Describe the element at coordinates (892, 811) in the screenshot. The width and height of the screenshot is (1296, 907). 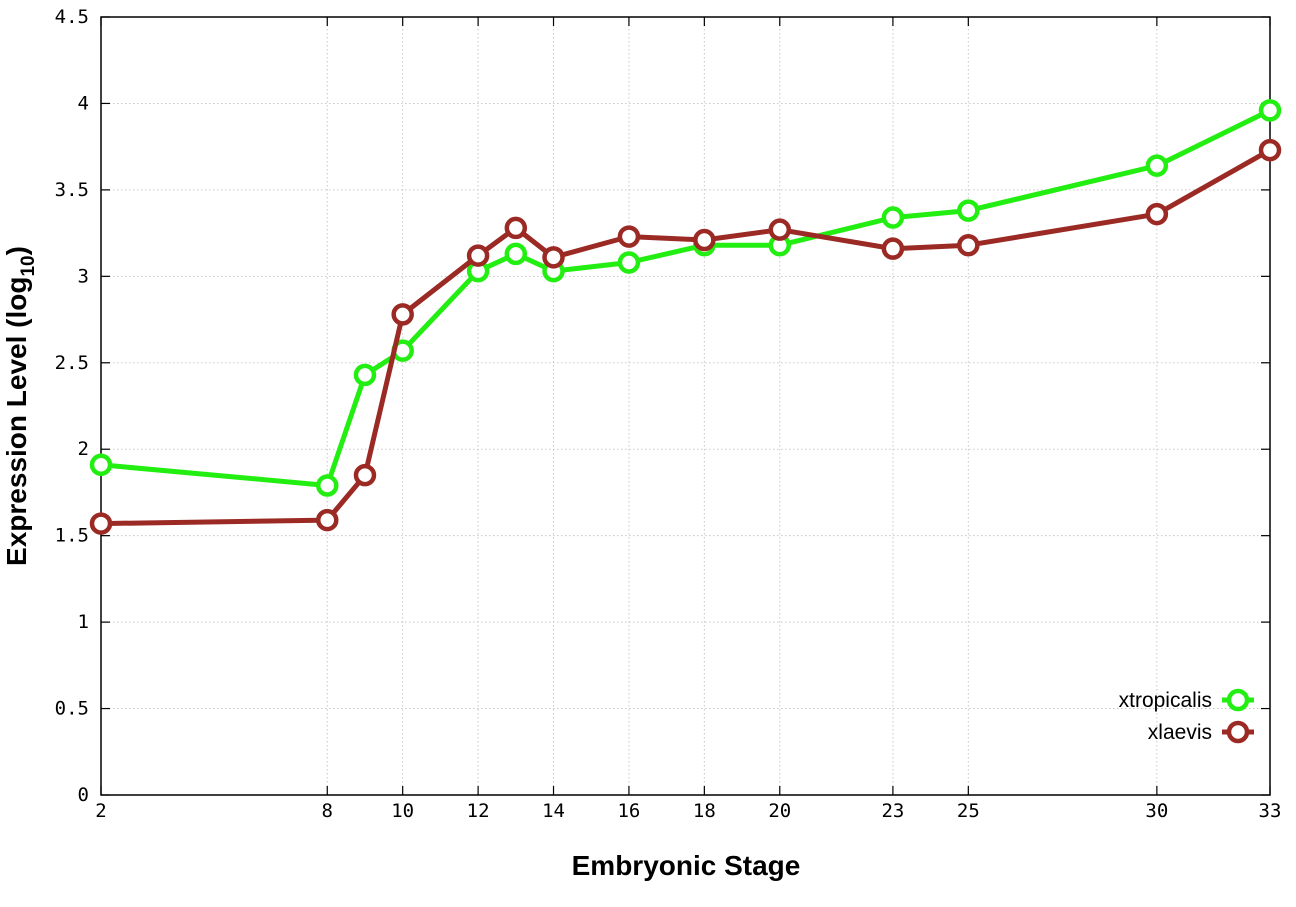
I see `x-tick-label: 23` at that location.